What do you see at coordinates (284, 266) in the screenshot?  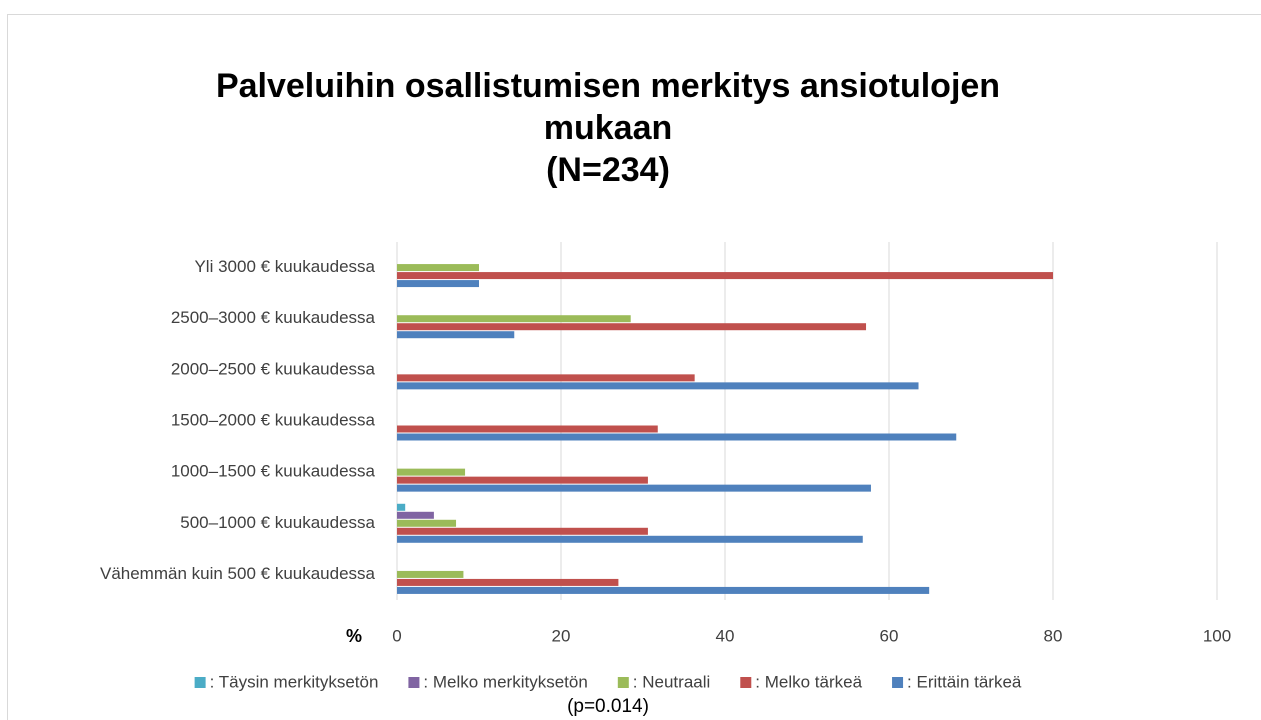 I see `y-tick-label: Yli 3000 € kuukaudessa` at bounding box center [284, 266].